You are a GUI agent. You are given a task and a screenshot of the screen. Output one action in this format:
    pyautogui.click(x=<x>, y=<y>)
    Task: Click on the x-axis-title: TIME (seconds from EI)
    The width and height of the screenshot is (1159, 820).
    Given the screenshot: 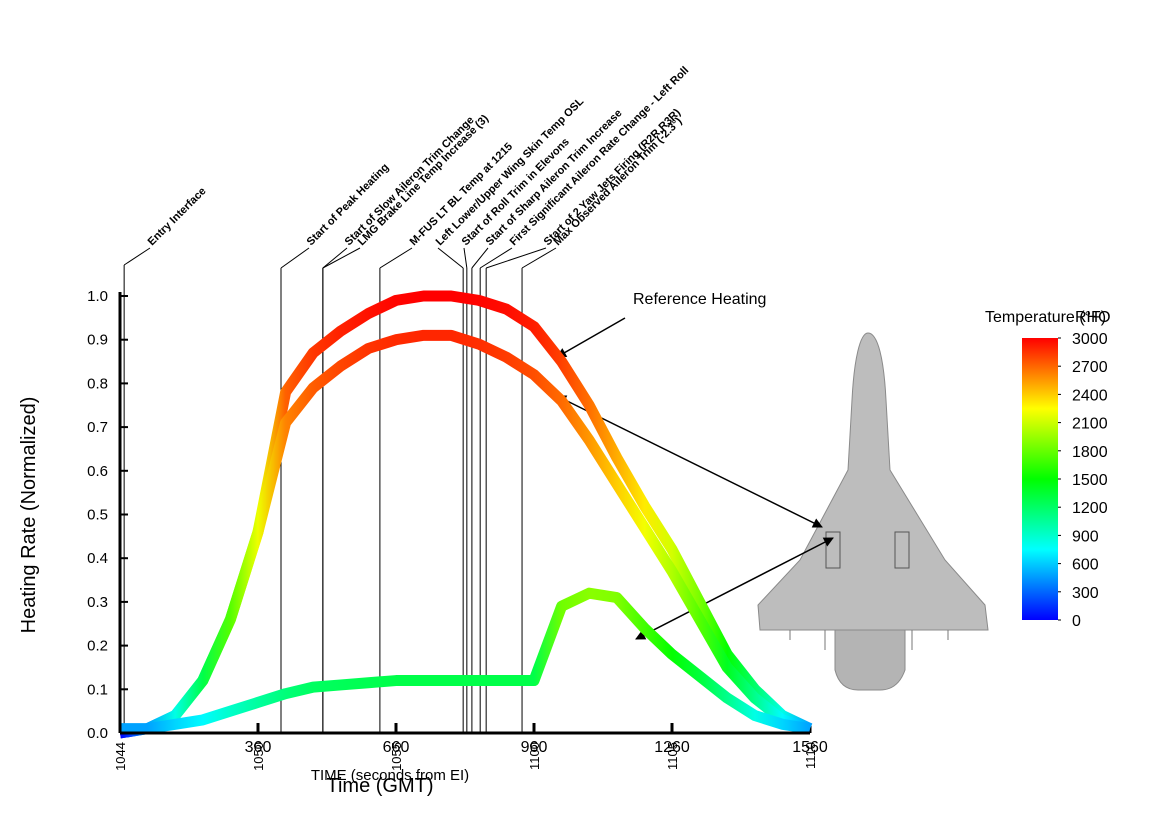 What is the action you would take?
    pyautogui.click(x=390, y=775)
    